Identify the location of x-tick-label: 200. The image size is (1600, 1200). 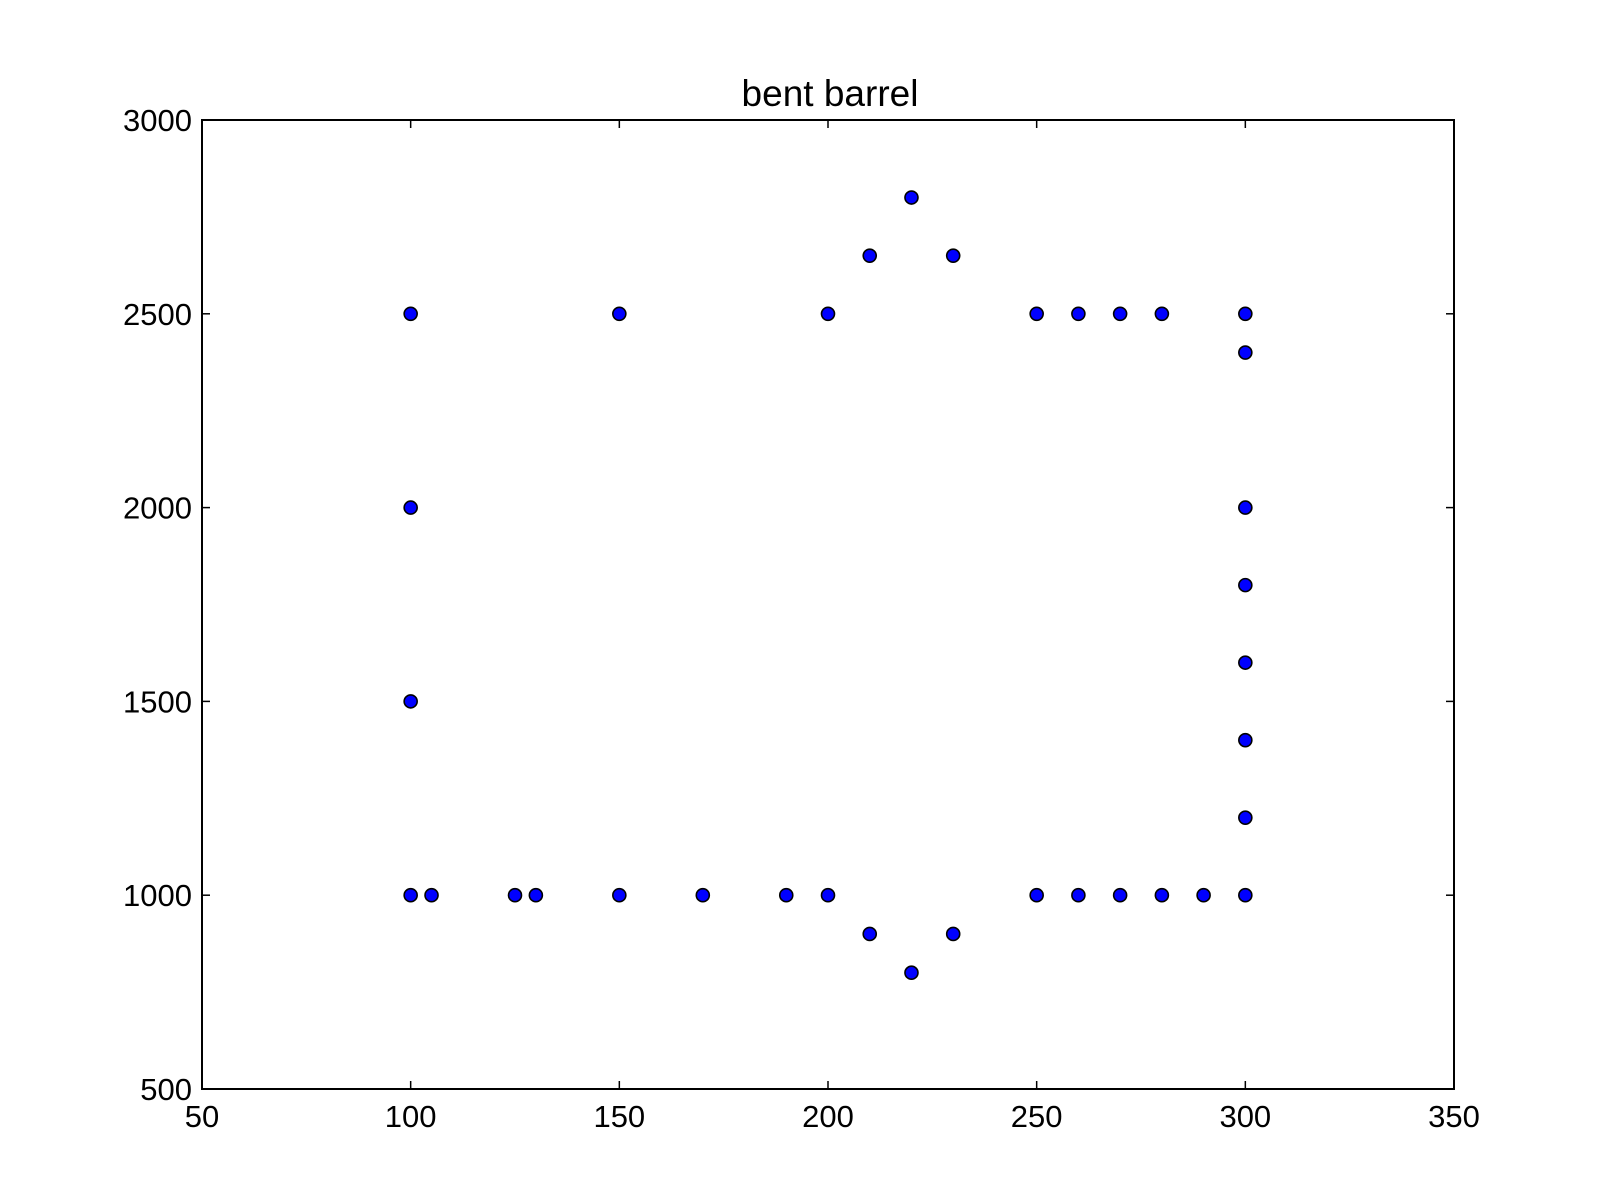
(828, 1116).